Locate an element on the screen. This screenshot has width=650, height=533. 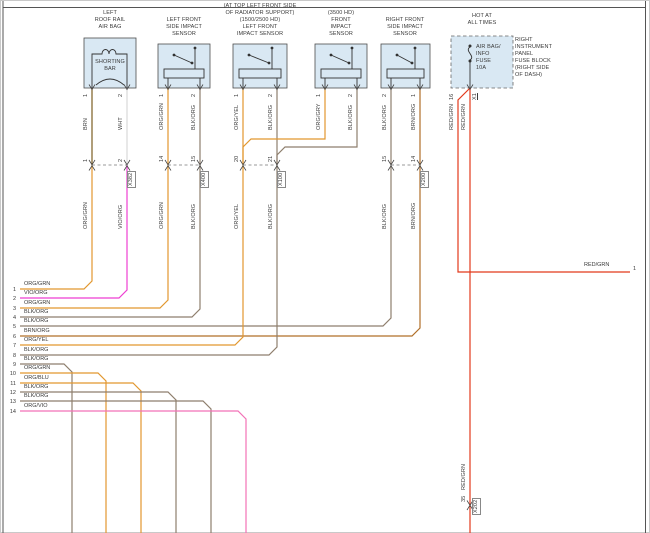
wire-label: ORG/GRY is located at coordinates (319, 116).